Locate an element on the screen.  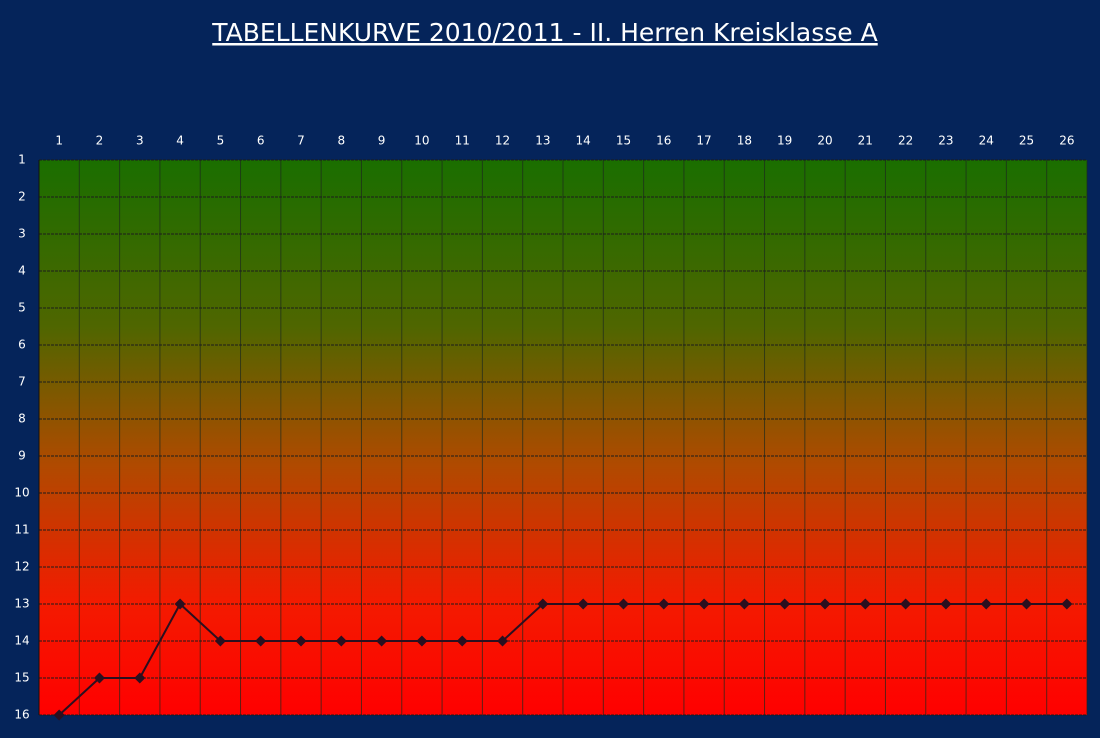
y-tick-label: 8 is located at coordinates (22, 419).